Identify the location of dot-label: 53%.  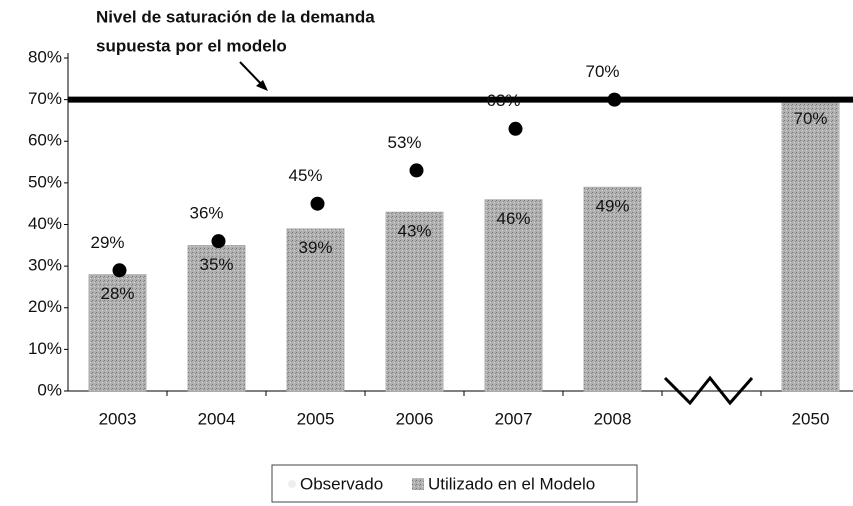
(404, 142).